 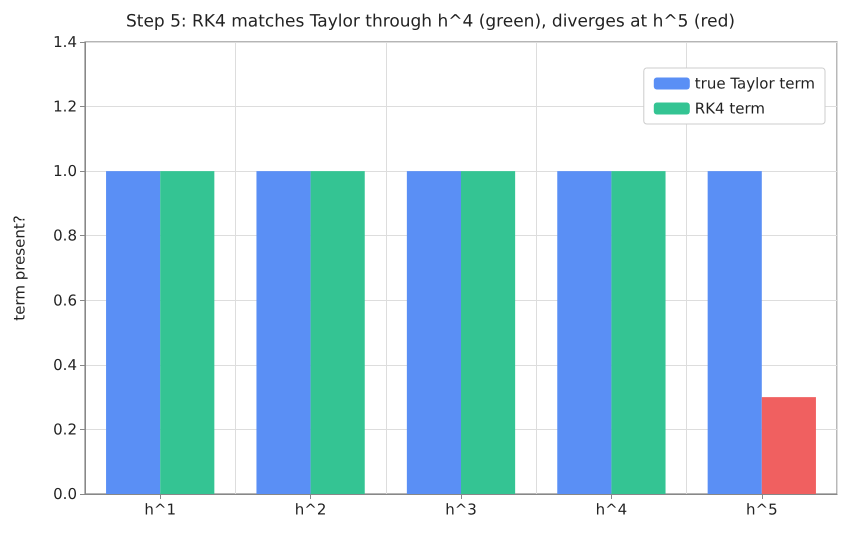 What do you see at coordinates (430, 22) in the screenshot?
I see `chart-title: Step 5: RK4 matches Taylor through h^4 (green), diverges at h^5 (red)` at bounding box center [430, 22].